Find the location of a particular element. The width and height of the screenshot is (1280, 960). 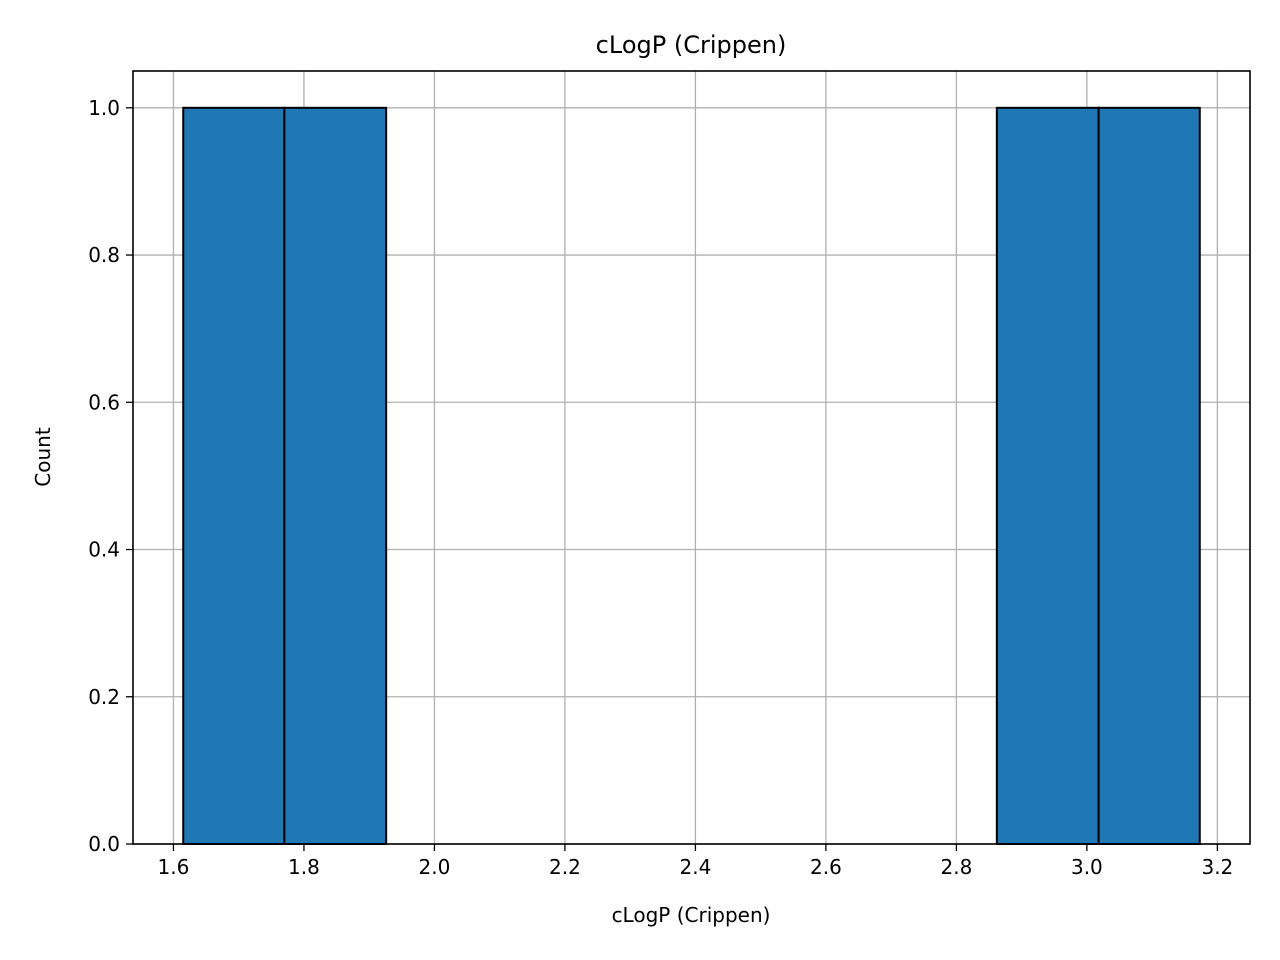

x-tick-label: 3.2 is located at coordinates (1217, 867).